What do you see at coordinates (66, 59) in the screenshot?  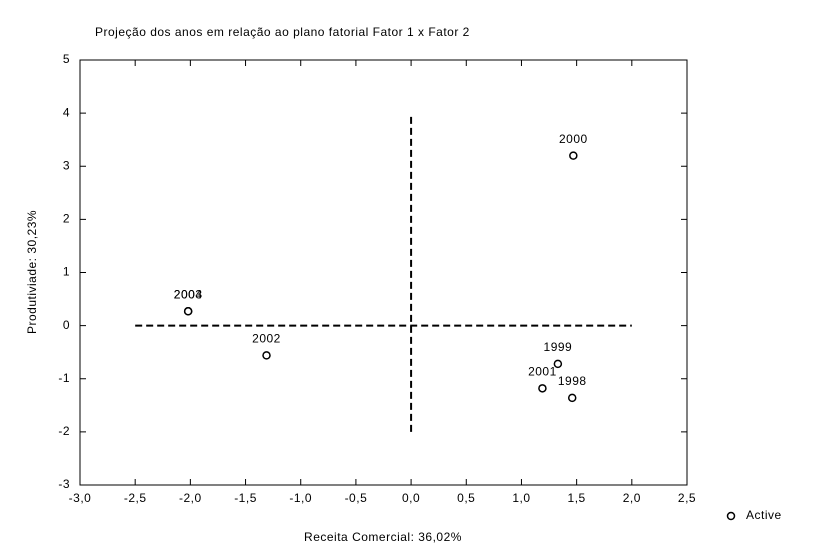 I see `y-tick-label: 5` at bounding box center [66, 59].